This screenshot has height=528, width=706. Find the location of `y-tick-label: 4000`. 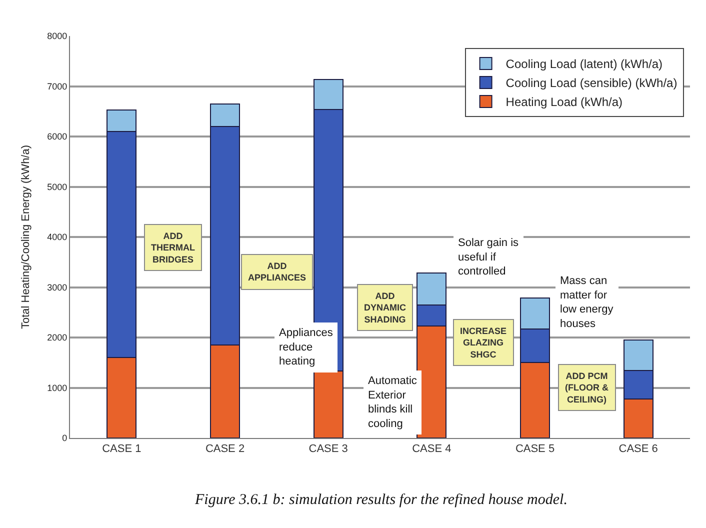

y-tick-label: 4000 is located at coordinates (57, 237).